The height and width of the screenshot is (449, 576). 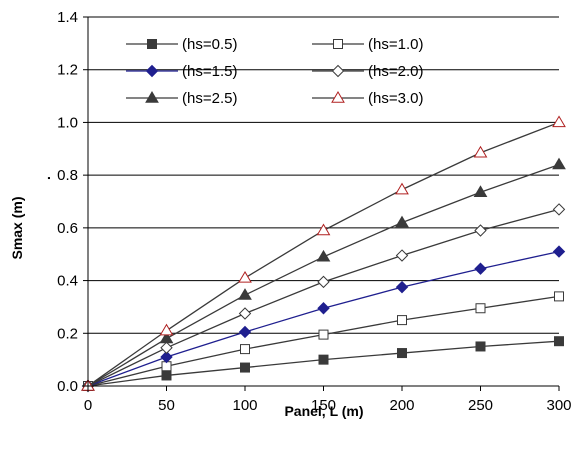 I want to click on y-tick-label: 0.8, so click(x=67, y=175).